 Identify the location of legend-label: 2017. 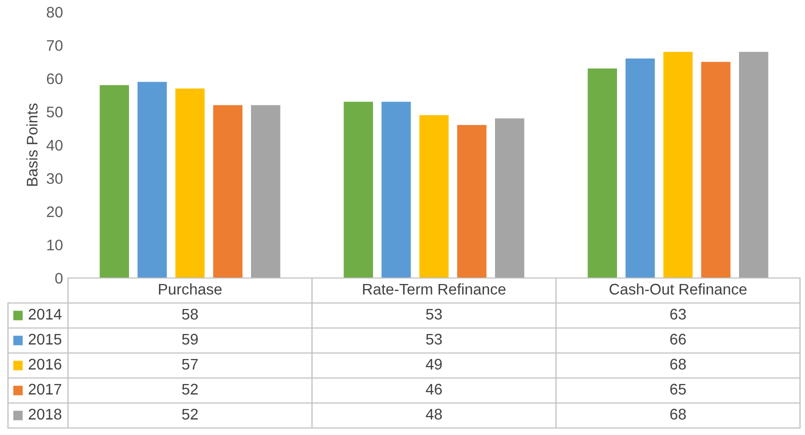
(45, 389).